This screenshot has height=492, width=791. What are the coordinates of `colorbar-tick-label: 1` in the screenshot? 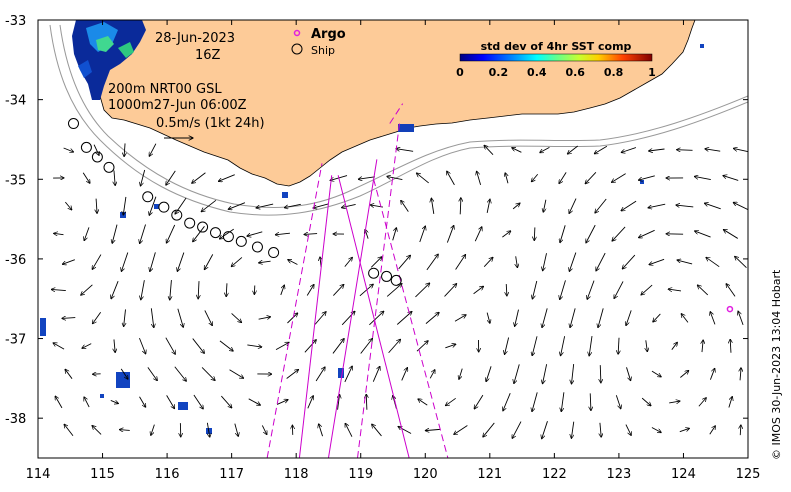 It's located at (652, 72).